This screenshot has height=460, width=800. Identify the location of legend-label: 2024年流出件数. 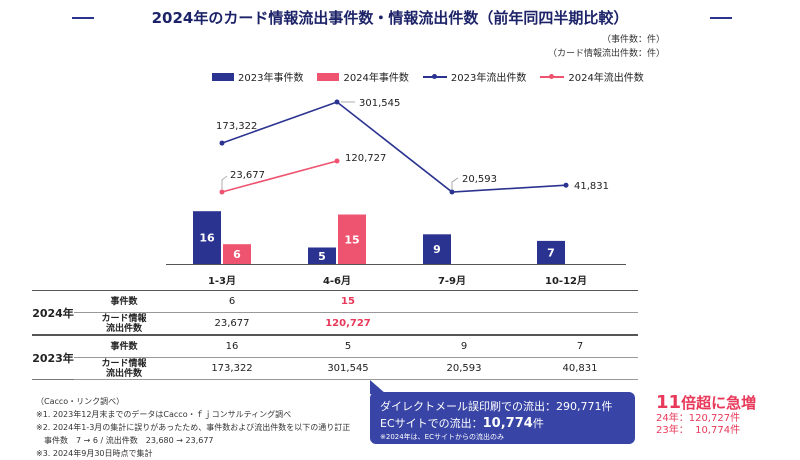
(606, 78).